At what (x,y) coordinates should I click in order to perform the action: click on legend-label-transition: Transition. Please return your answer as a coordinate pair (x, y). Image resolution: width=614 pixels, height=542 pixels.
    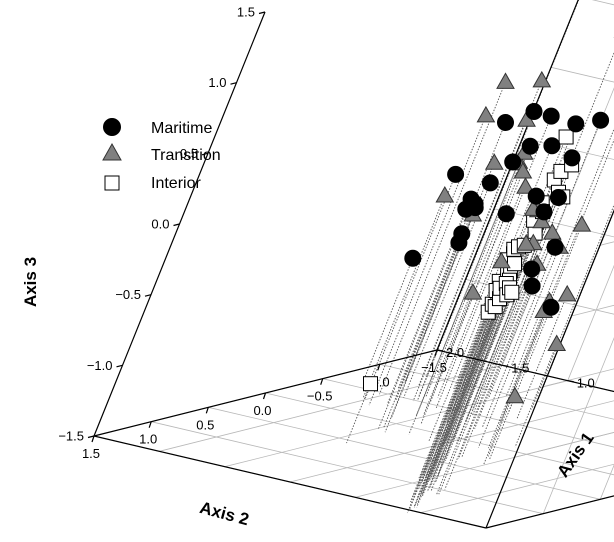
    Looking at the image, I should click on (186, 155).